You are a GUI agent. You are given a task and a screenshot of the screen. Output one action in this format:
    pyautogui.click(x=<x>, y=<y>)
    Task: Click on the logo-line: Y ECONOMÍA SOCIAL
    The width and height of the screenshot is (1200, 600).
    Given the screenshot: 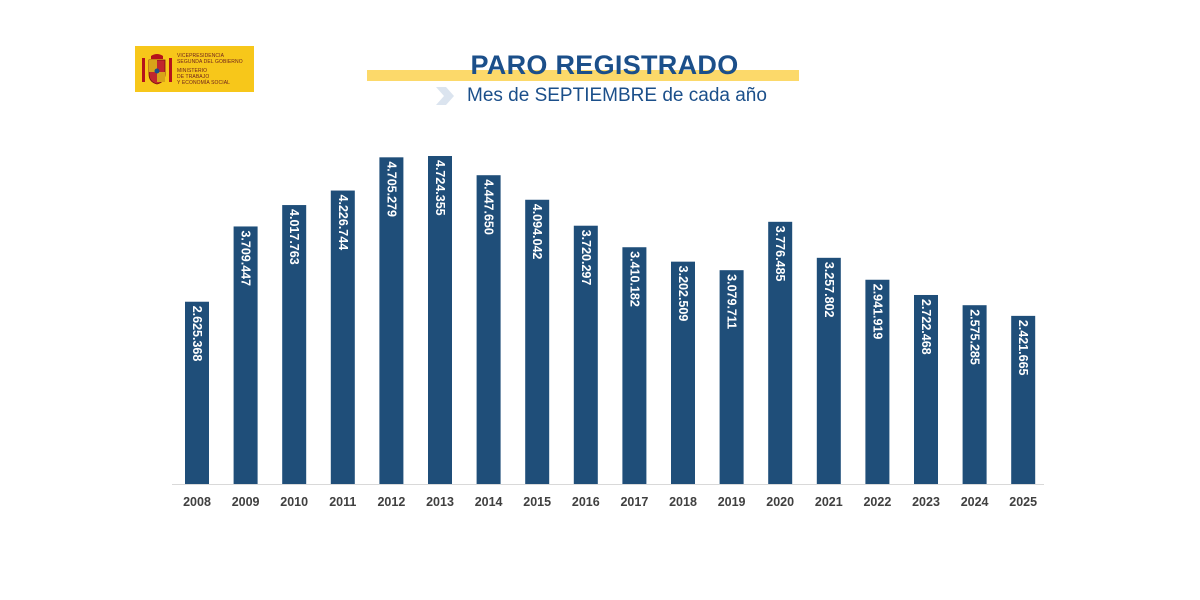 What is the action you would take?
    pyautogui.click(x=204, y=82)
    